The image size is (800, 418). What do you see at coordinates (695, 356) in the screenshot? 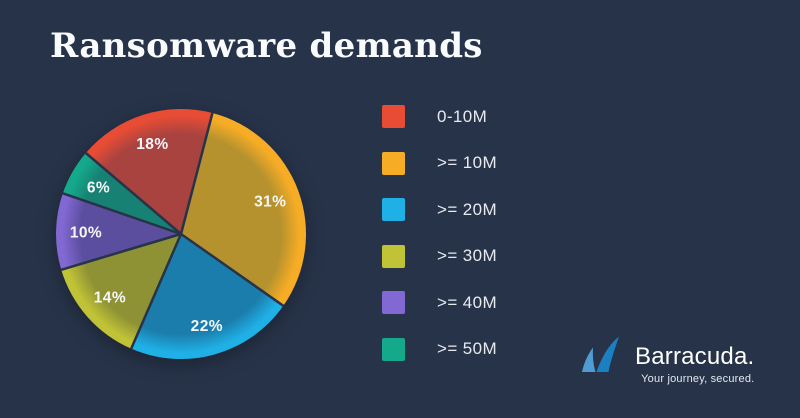
I see `barracuda-wordmark: Barracuda.` at bounding box center [695, 356].